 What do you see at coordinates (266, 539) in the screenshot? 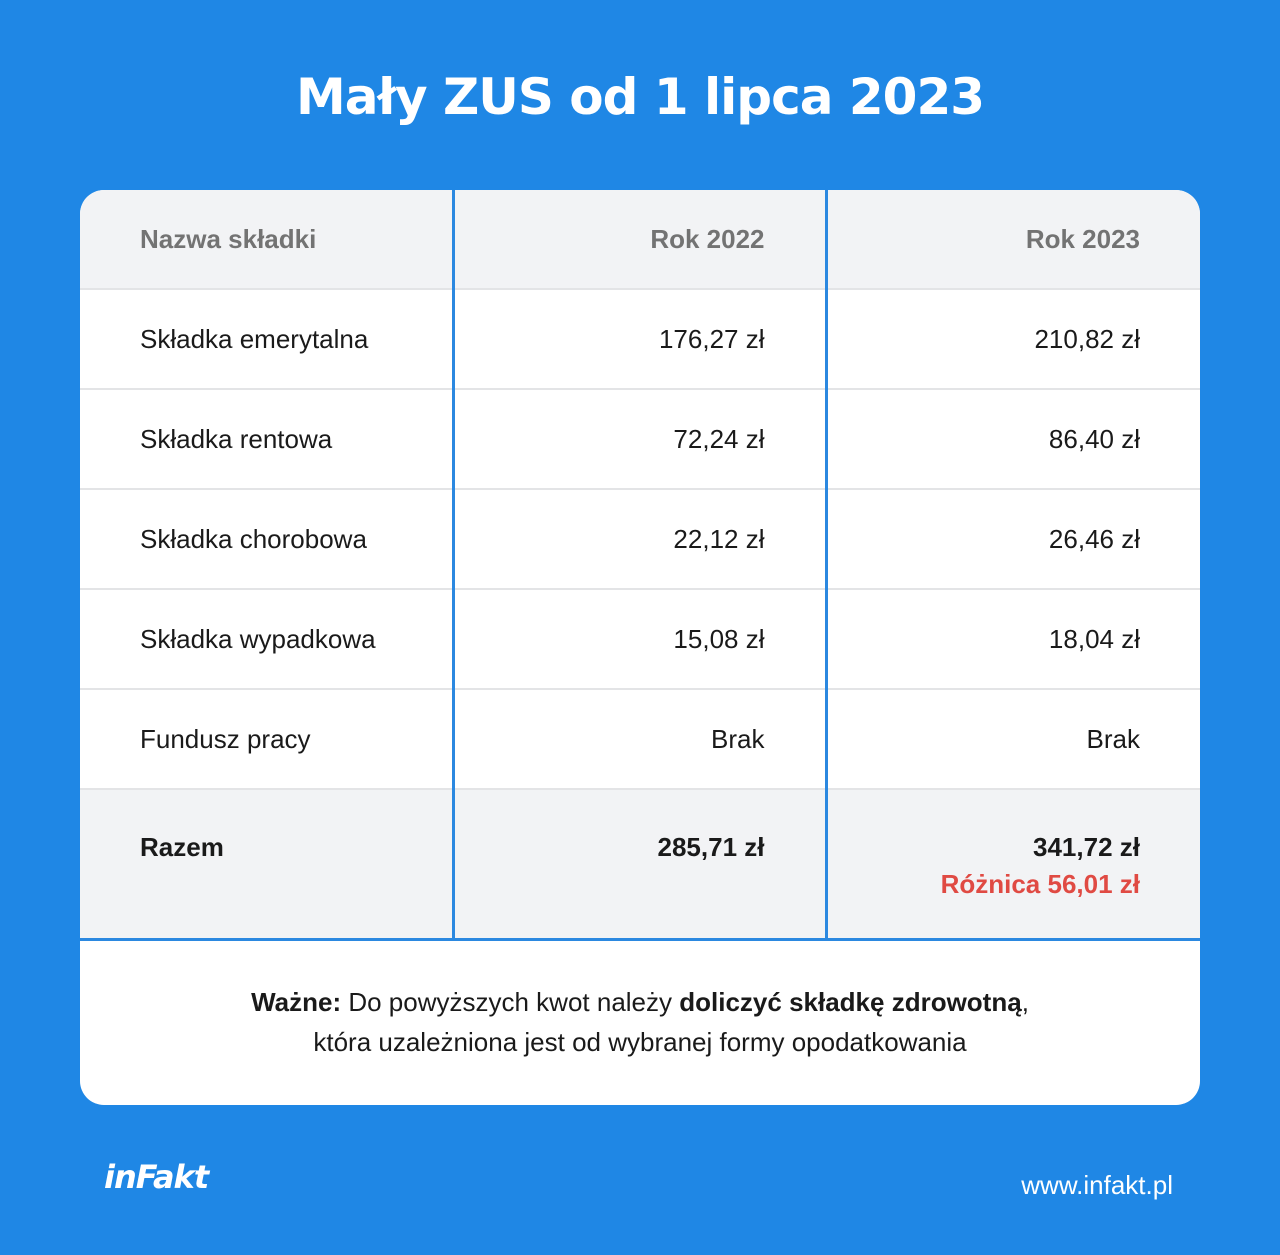
I see `row-name: Składka chorobowa` at bounding box center [266, 539].